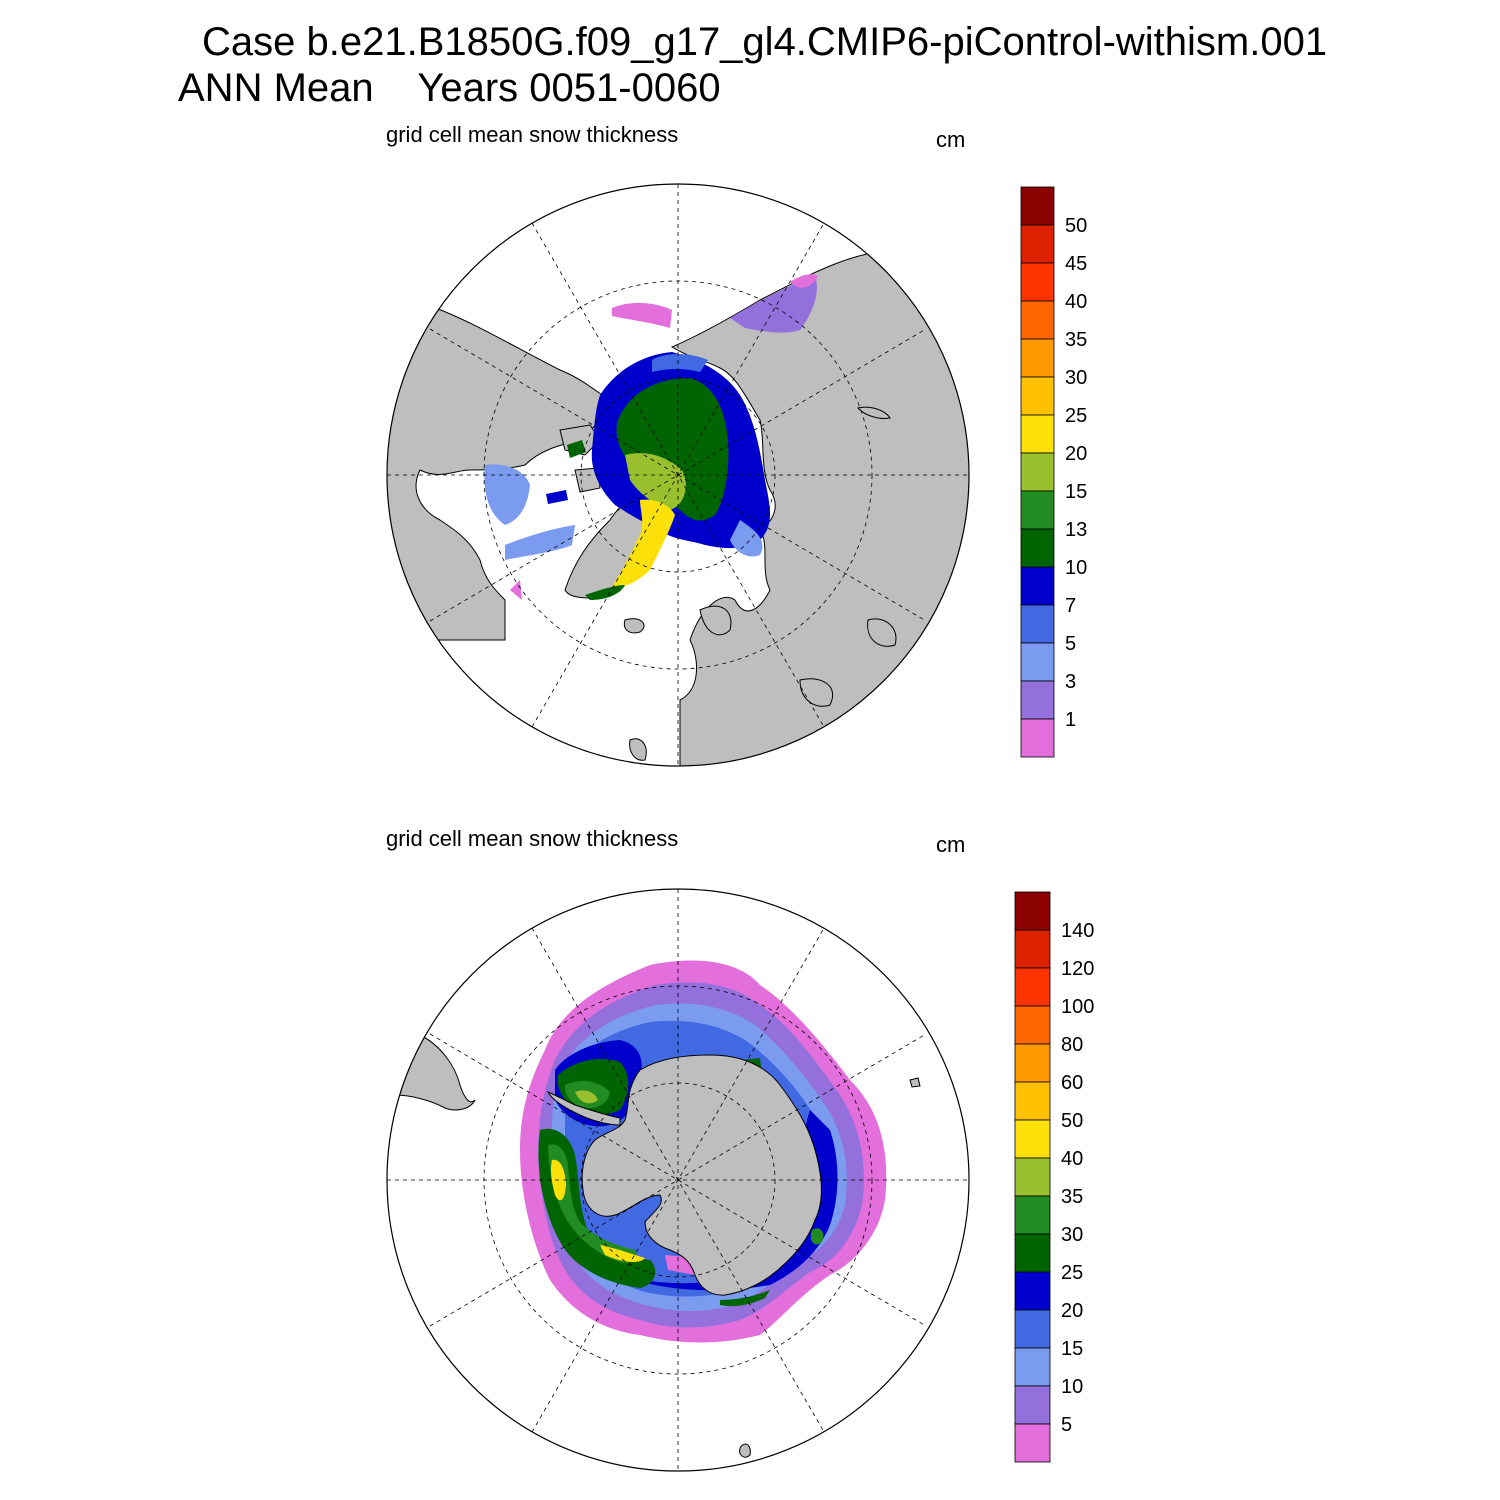 This screenshot has width=1500, height=1500. What do you see at coordinates (532, 838) in the screenshot?
I see `south-panel-title: grid cell mean snow thickness` at bounding box center [532, 838].